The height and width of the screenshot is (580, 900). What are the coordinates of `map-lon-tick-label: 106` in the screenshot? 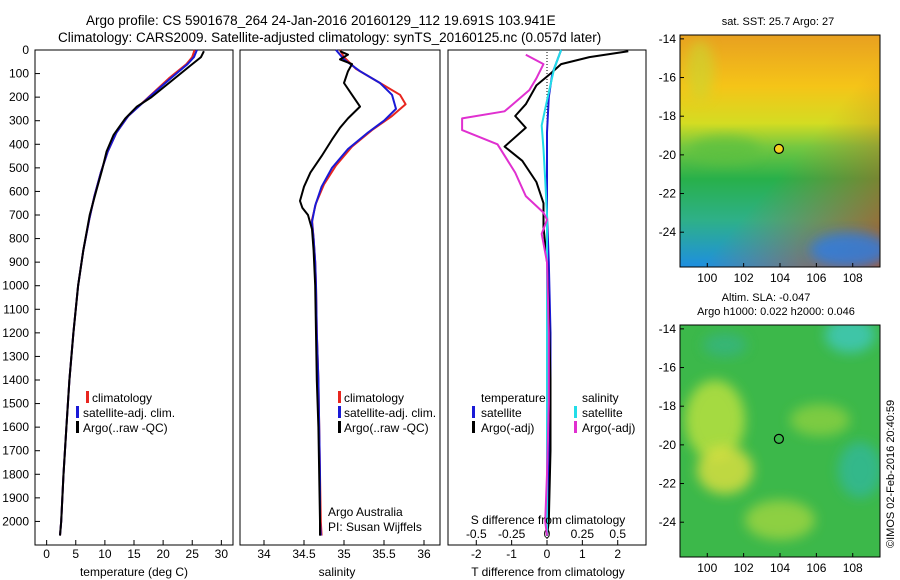 It's located at (816, 568).